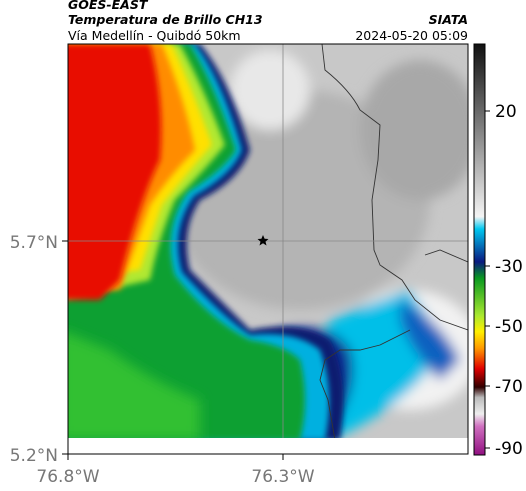 The height and width of the screenshot is (491, 526). Describe the element at coordinates (509, 267) in the screenshot. I see `colorbar-label: -30` at that location.